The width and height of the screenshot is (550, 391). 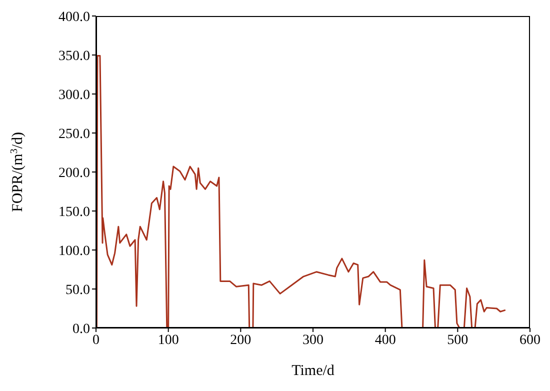 I want to click on y-tick-label: 200.0, so click(x=74, y=173).